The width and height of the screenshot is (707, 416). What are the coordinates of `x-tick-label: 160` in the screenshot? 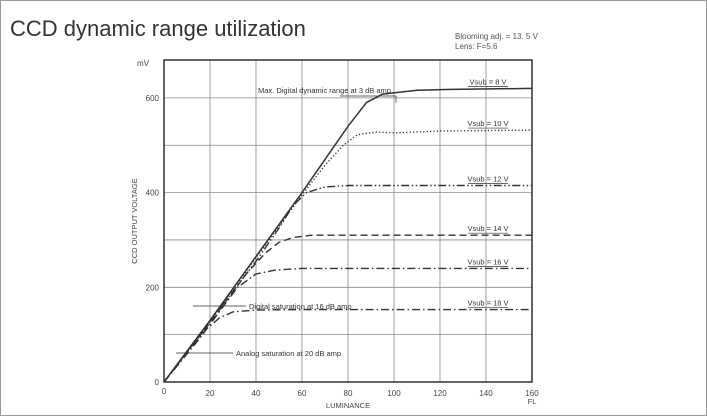 It's located at (532, 393).